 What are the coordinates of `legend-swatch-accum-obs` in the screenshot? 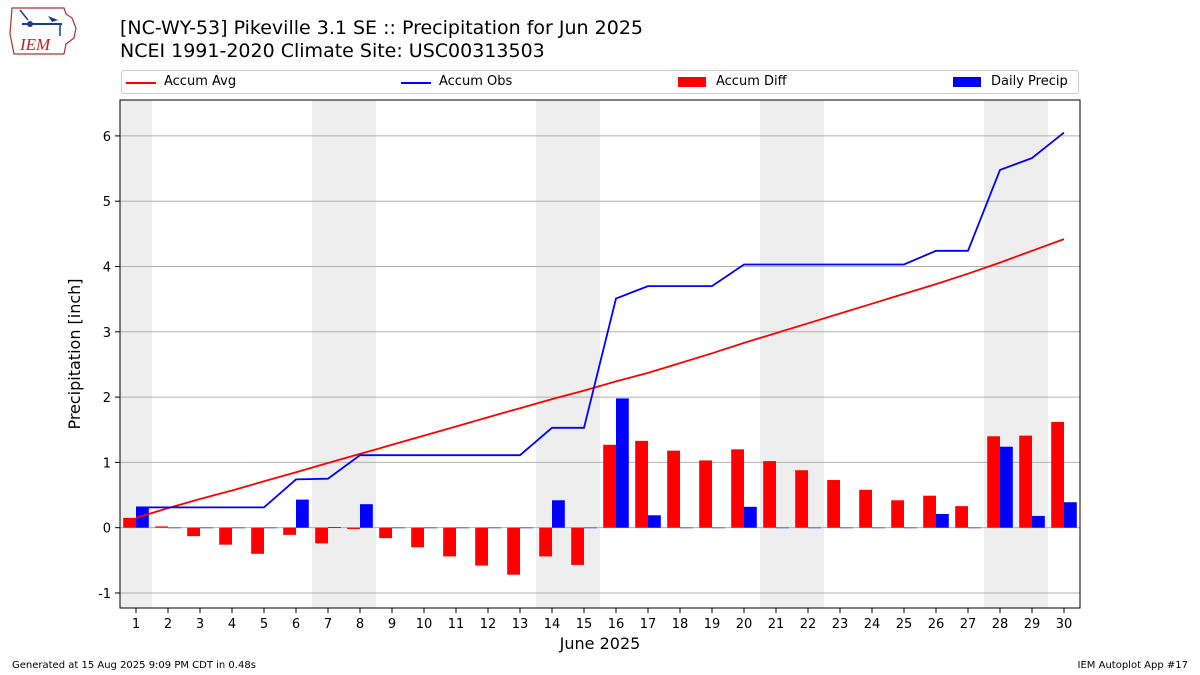 It's located at (416, 83).